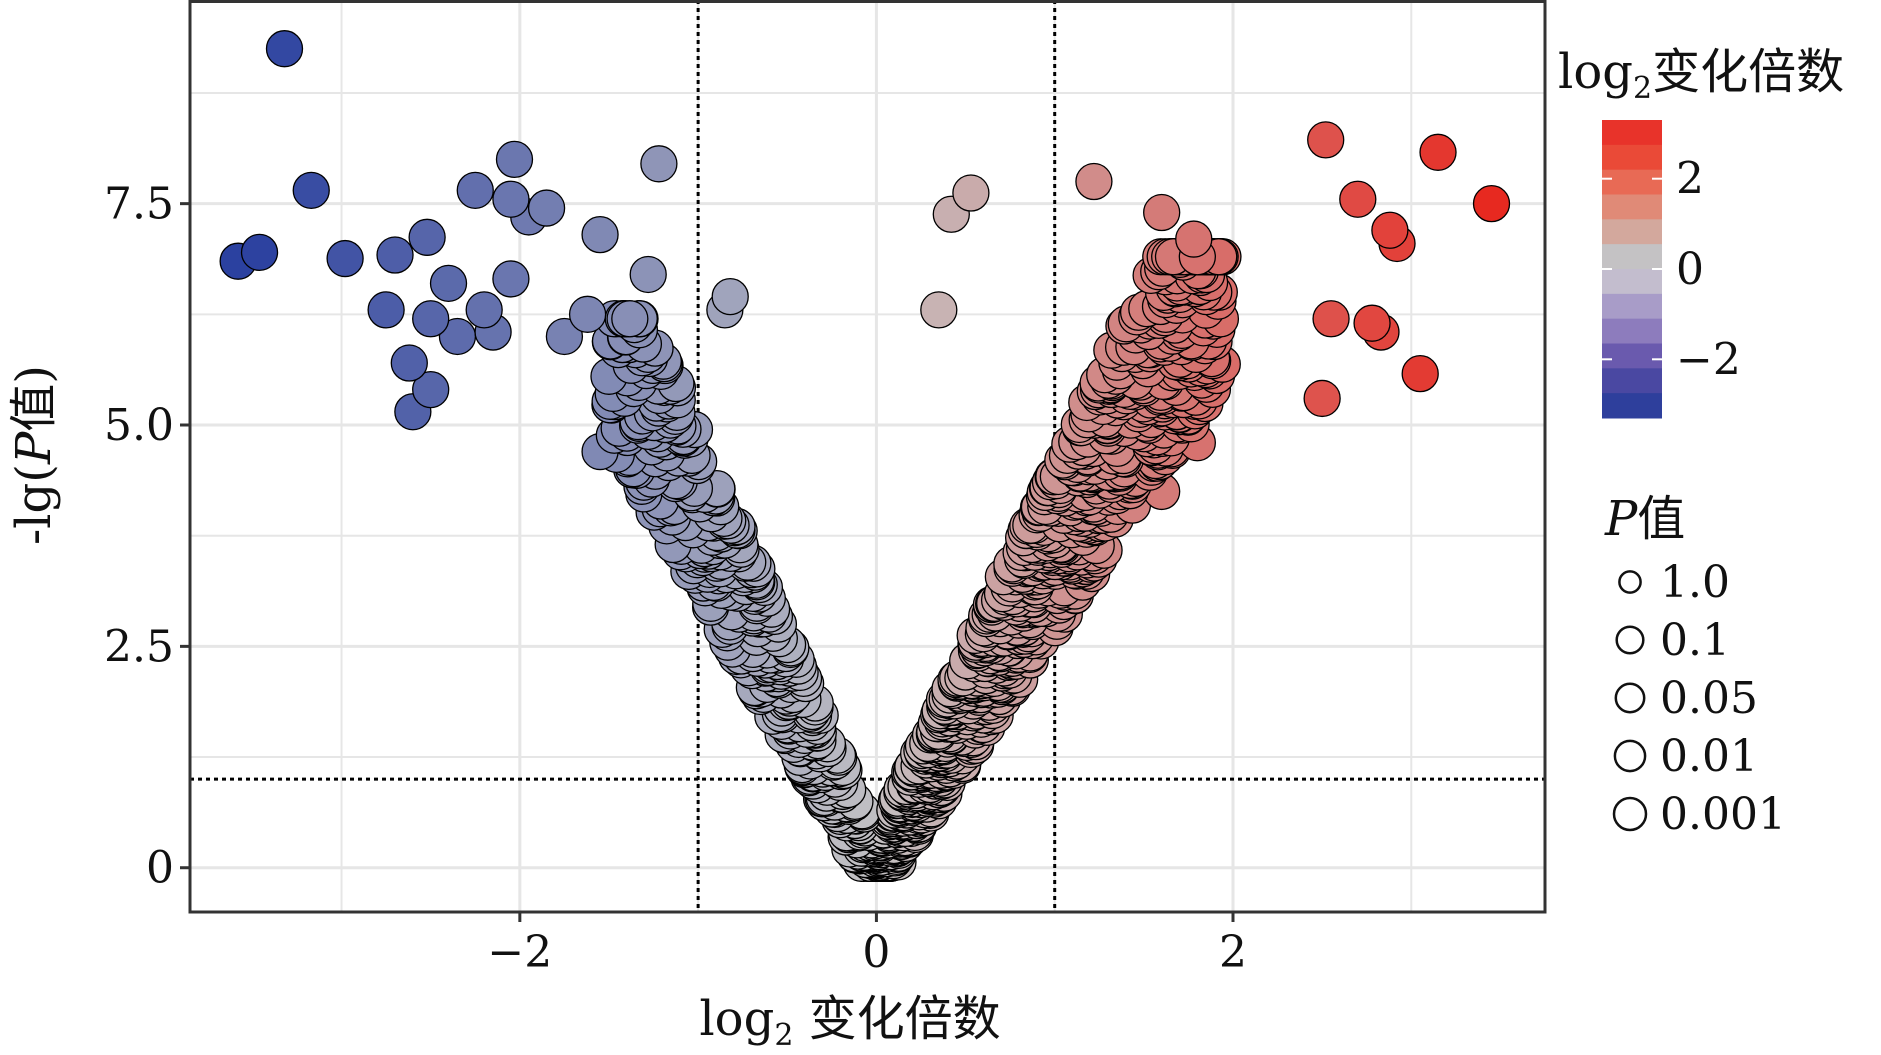 The image size is (1881, 1055). I want to click on size-legend-label: 0.01, so click(1709, 756).